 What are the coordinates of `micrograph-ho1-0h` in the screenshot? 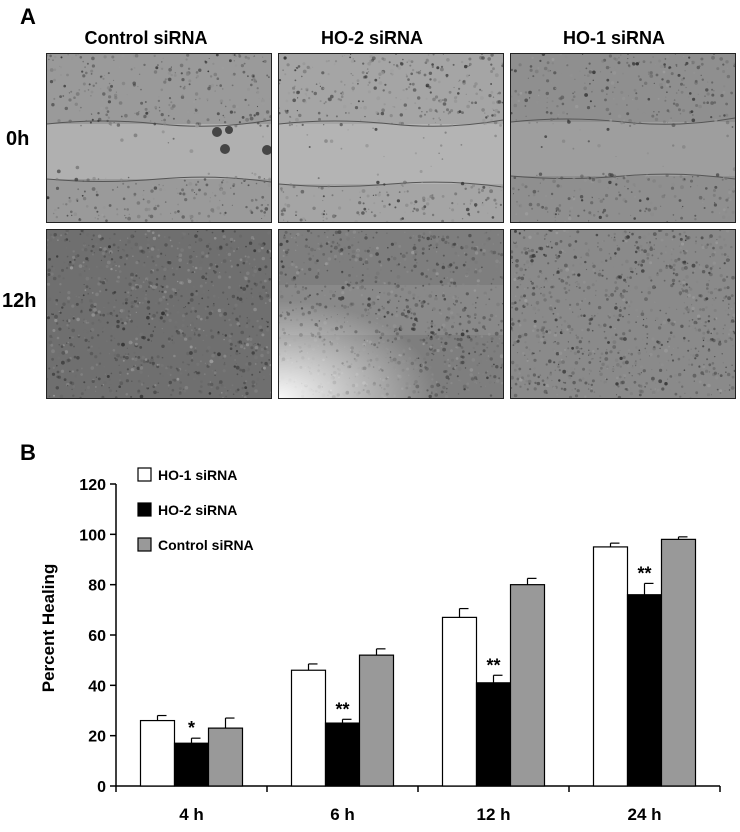 It's located at (623, 138).